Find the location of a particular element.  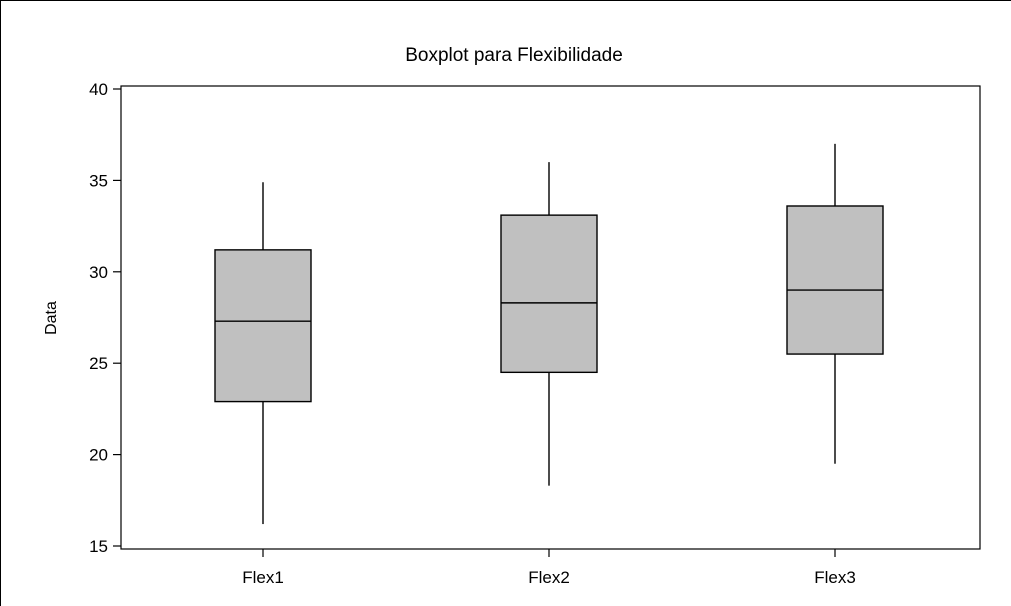

box-flex1 is located at coordinates (263, 353).